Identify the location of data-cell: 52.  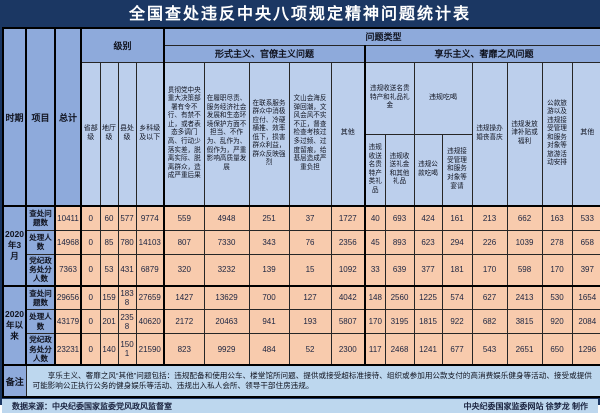
(310, 349).